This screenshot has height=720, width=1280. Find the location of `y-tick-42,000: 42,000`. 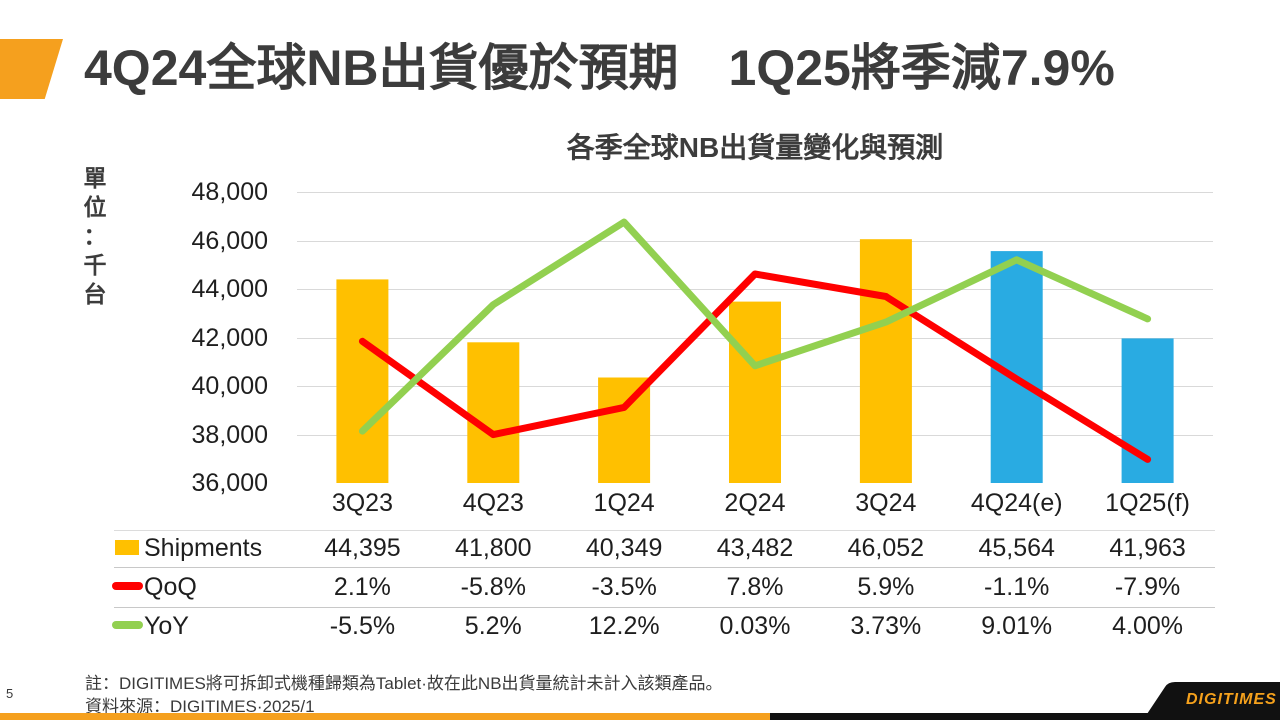

y-tick-42,000: 42,000 is located at coordinates (229, 337).